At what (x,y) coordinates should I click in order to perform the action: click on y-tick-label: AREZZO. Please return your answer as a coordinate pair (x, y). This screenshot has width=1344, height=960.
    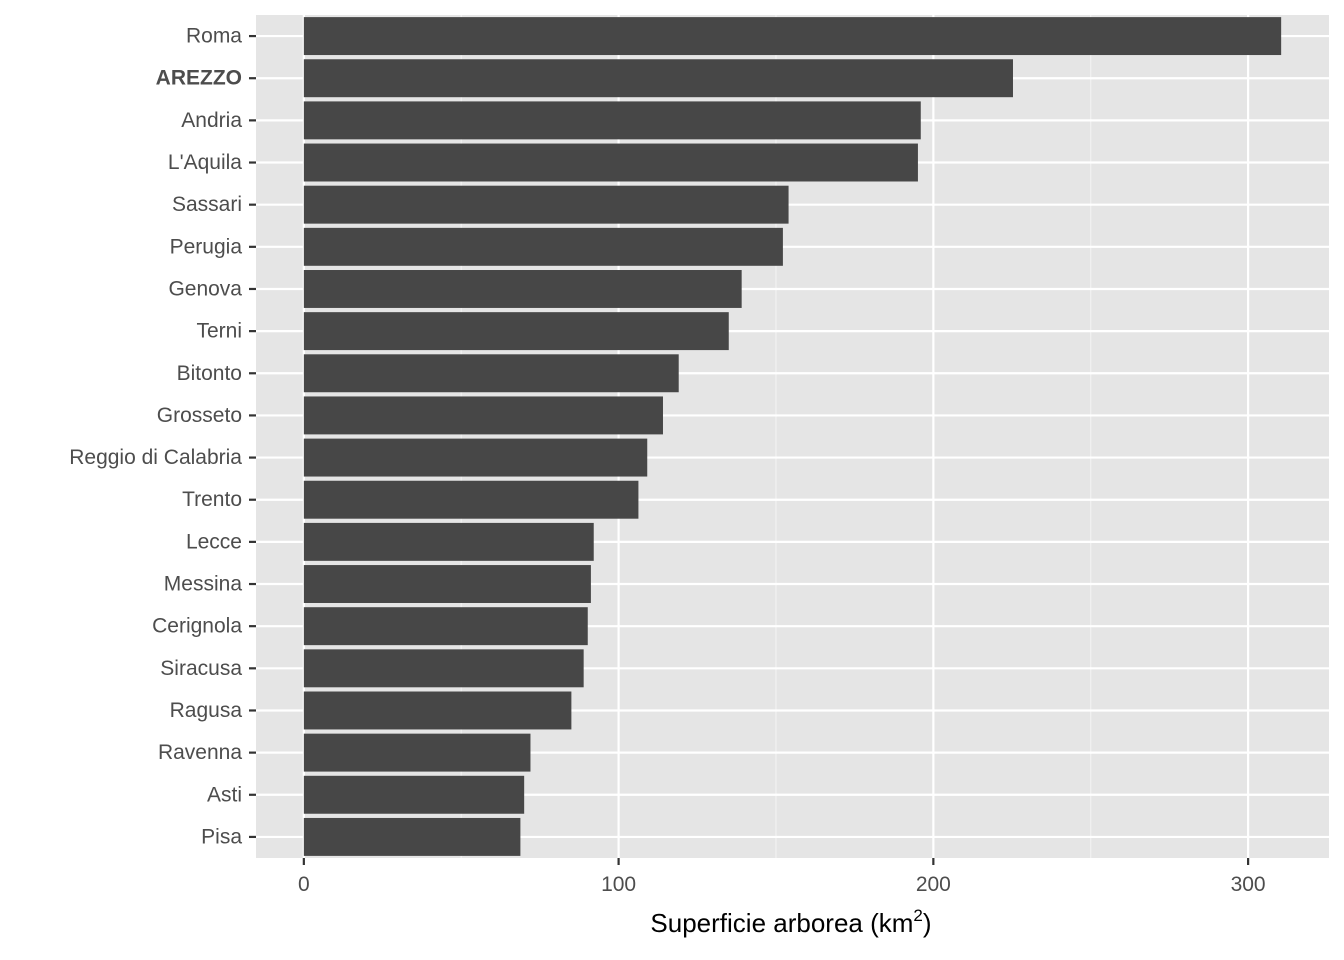
    Looking at the image, I should click on (199, 78).